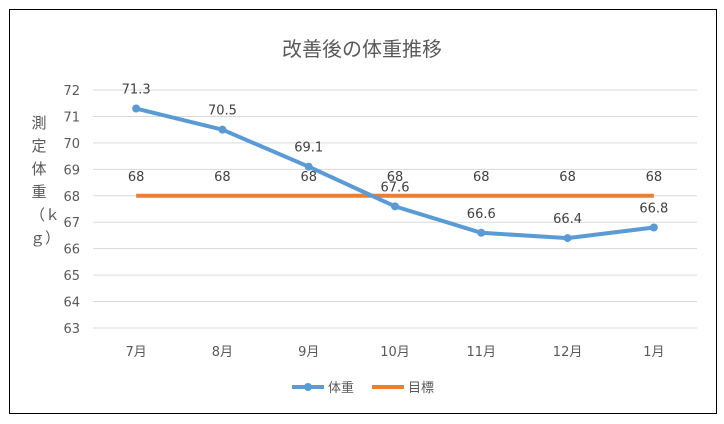 This screenshot has height=424, width=724. Describe the element at coordinates (482, 352) in the screenshot. I see `x-tick-label: 11月` at that location.